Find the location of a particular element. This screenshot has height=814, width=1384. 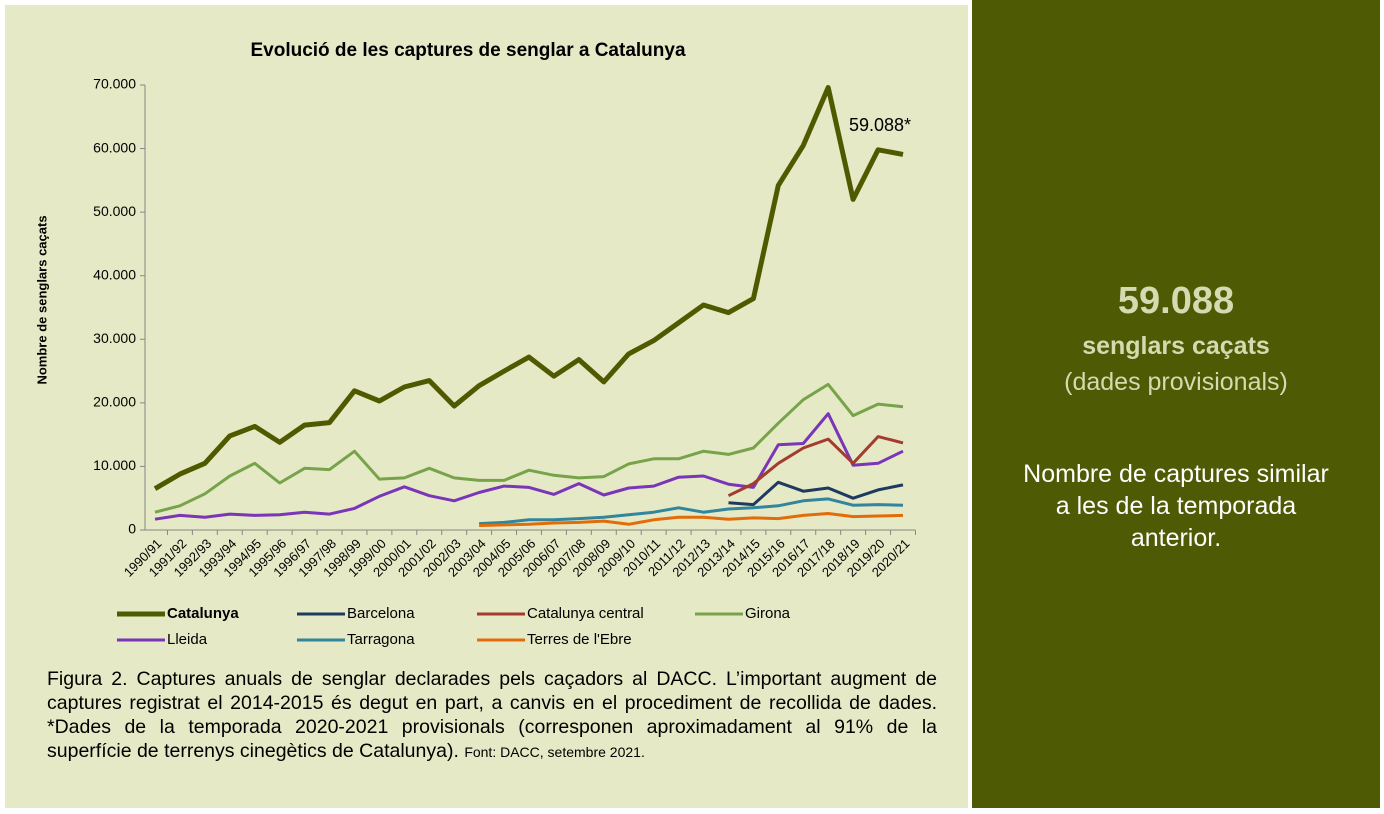

legend-label: Catalunya is located at coordinates (203, 613).